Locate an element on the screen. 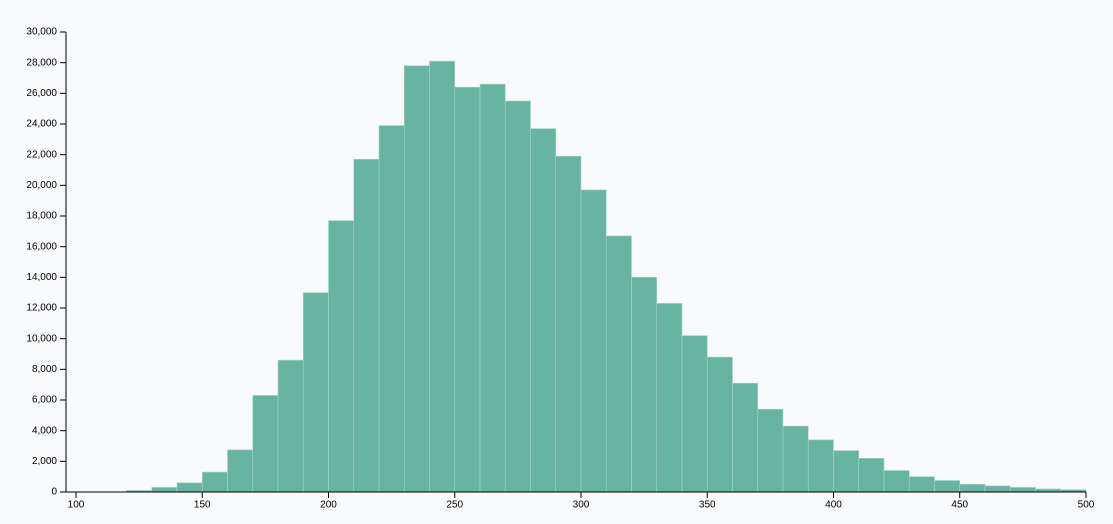 Image resolution: width=1113 pixels, height=524 pixels. y-tick-label: 28,000 is located at coordinates (41, 62).